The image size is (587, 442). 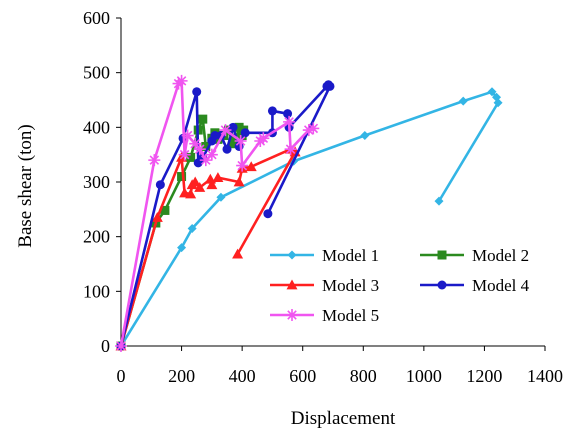 I want to click on legend-4-marker, so click(x=442, y=285).